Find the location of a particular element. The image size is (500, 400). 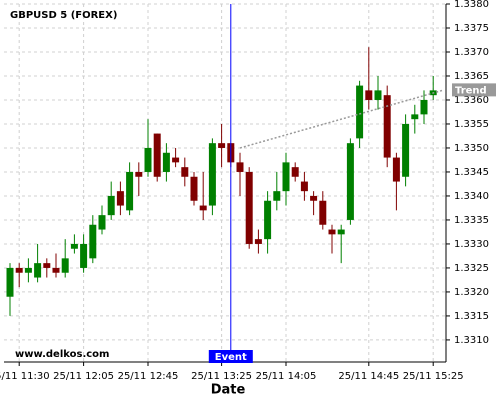

y-tick-label: 1.3320 is located at coordinates (471, 292).